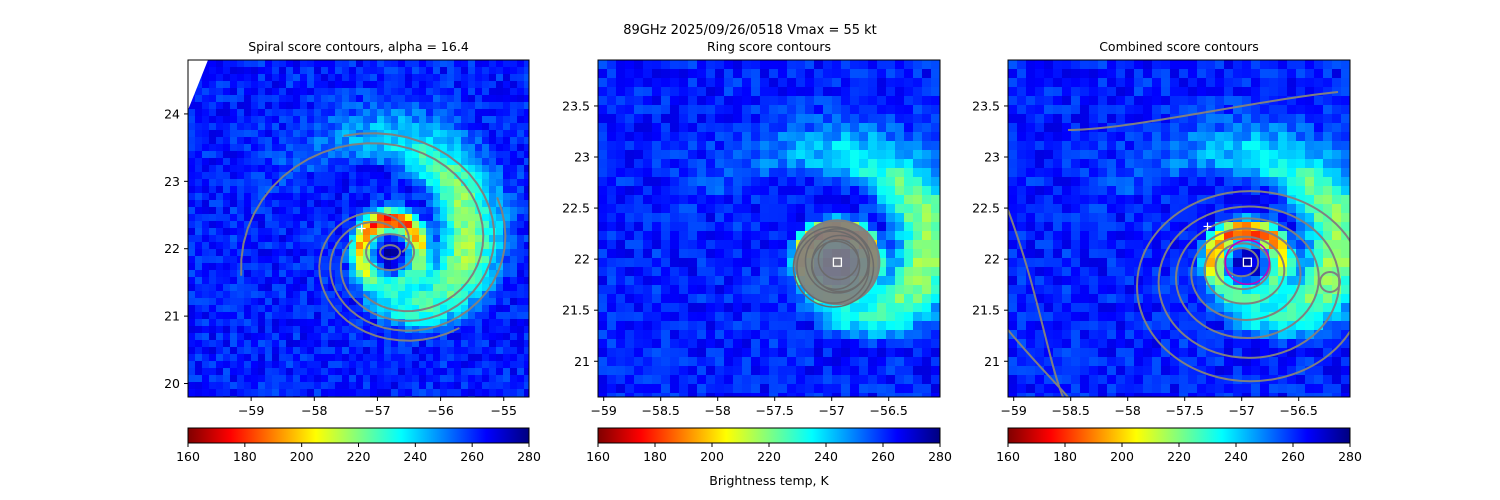 Image resolution: width=1500 pixels, height=500 pixels. What do you see at coordinates (750, 30) in the screenshot?
I see `figure-suptitle: 89GHz 2025/09/26/0518 Vmax = 55 kt` at bounding box center [750, 30].